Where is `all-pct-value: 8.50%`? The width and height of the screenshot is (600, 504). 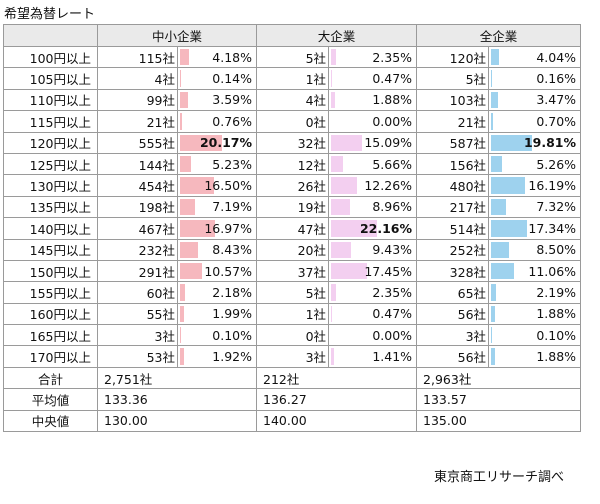 all-pct-value: 8.50% is located at coordinates (556, 250).